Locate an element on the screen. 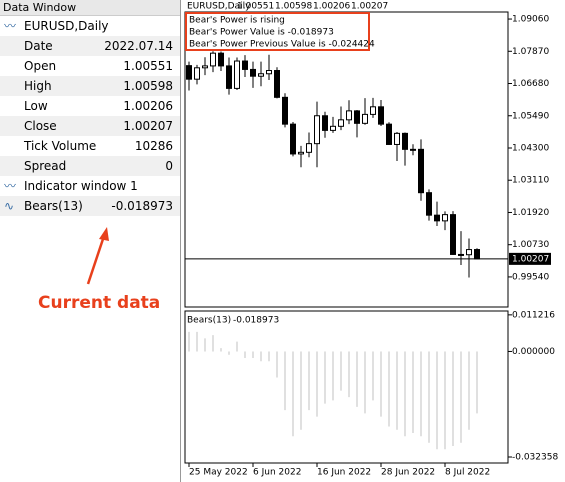  x-tick-label: 6 Jun 2022 is located at coordinates (277, 473).